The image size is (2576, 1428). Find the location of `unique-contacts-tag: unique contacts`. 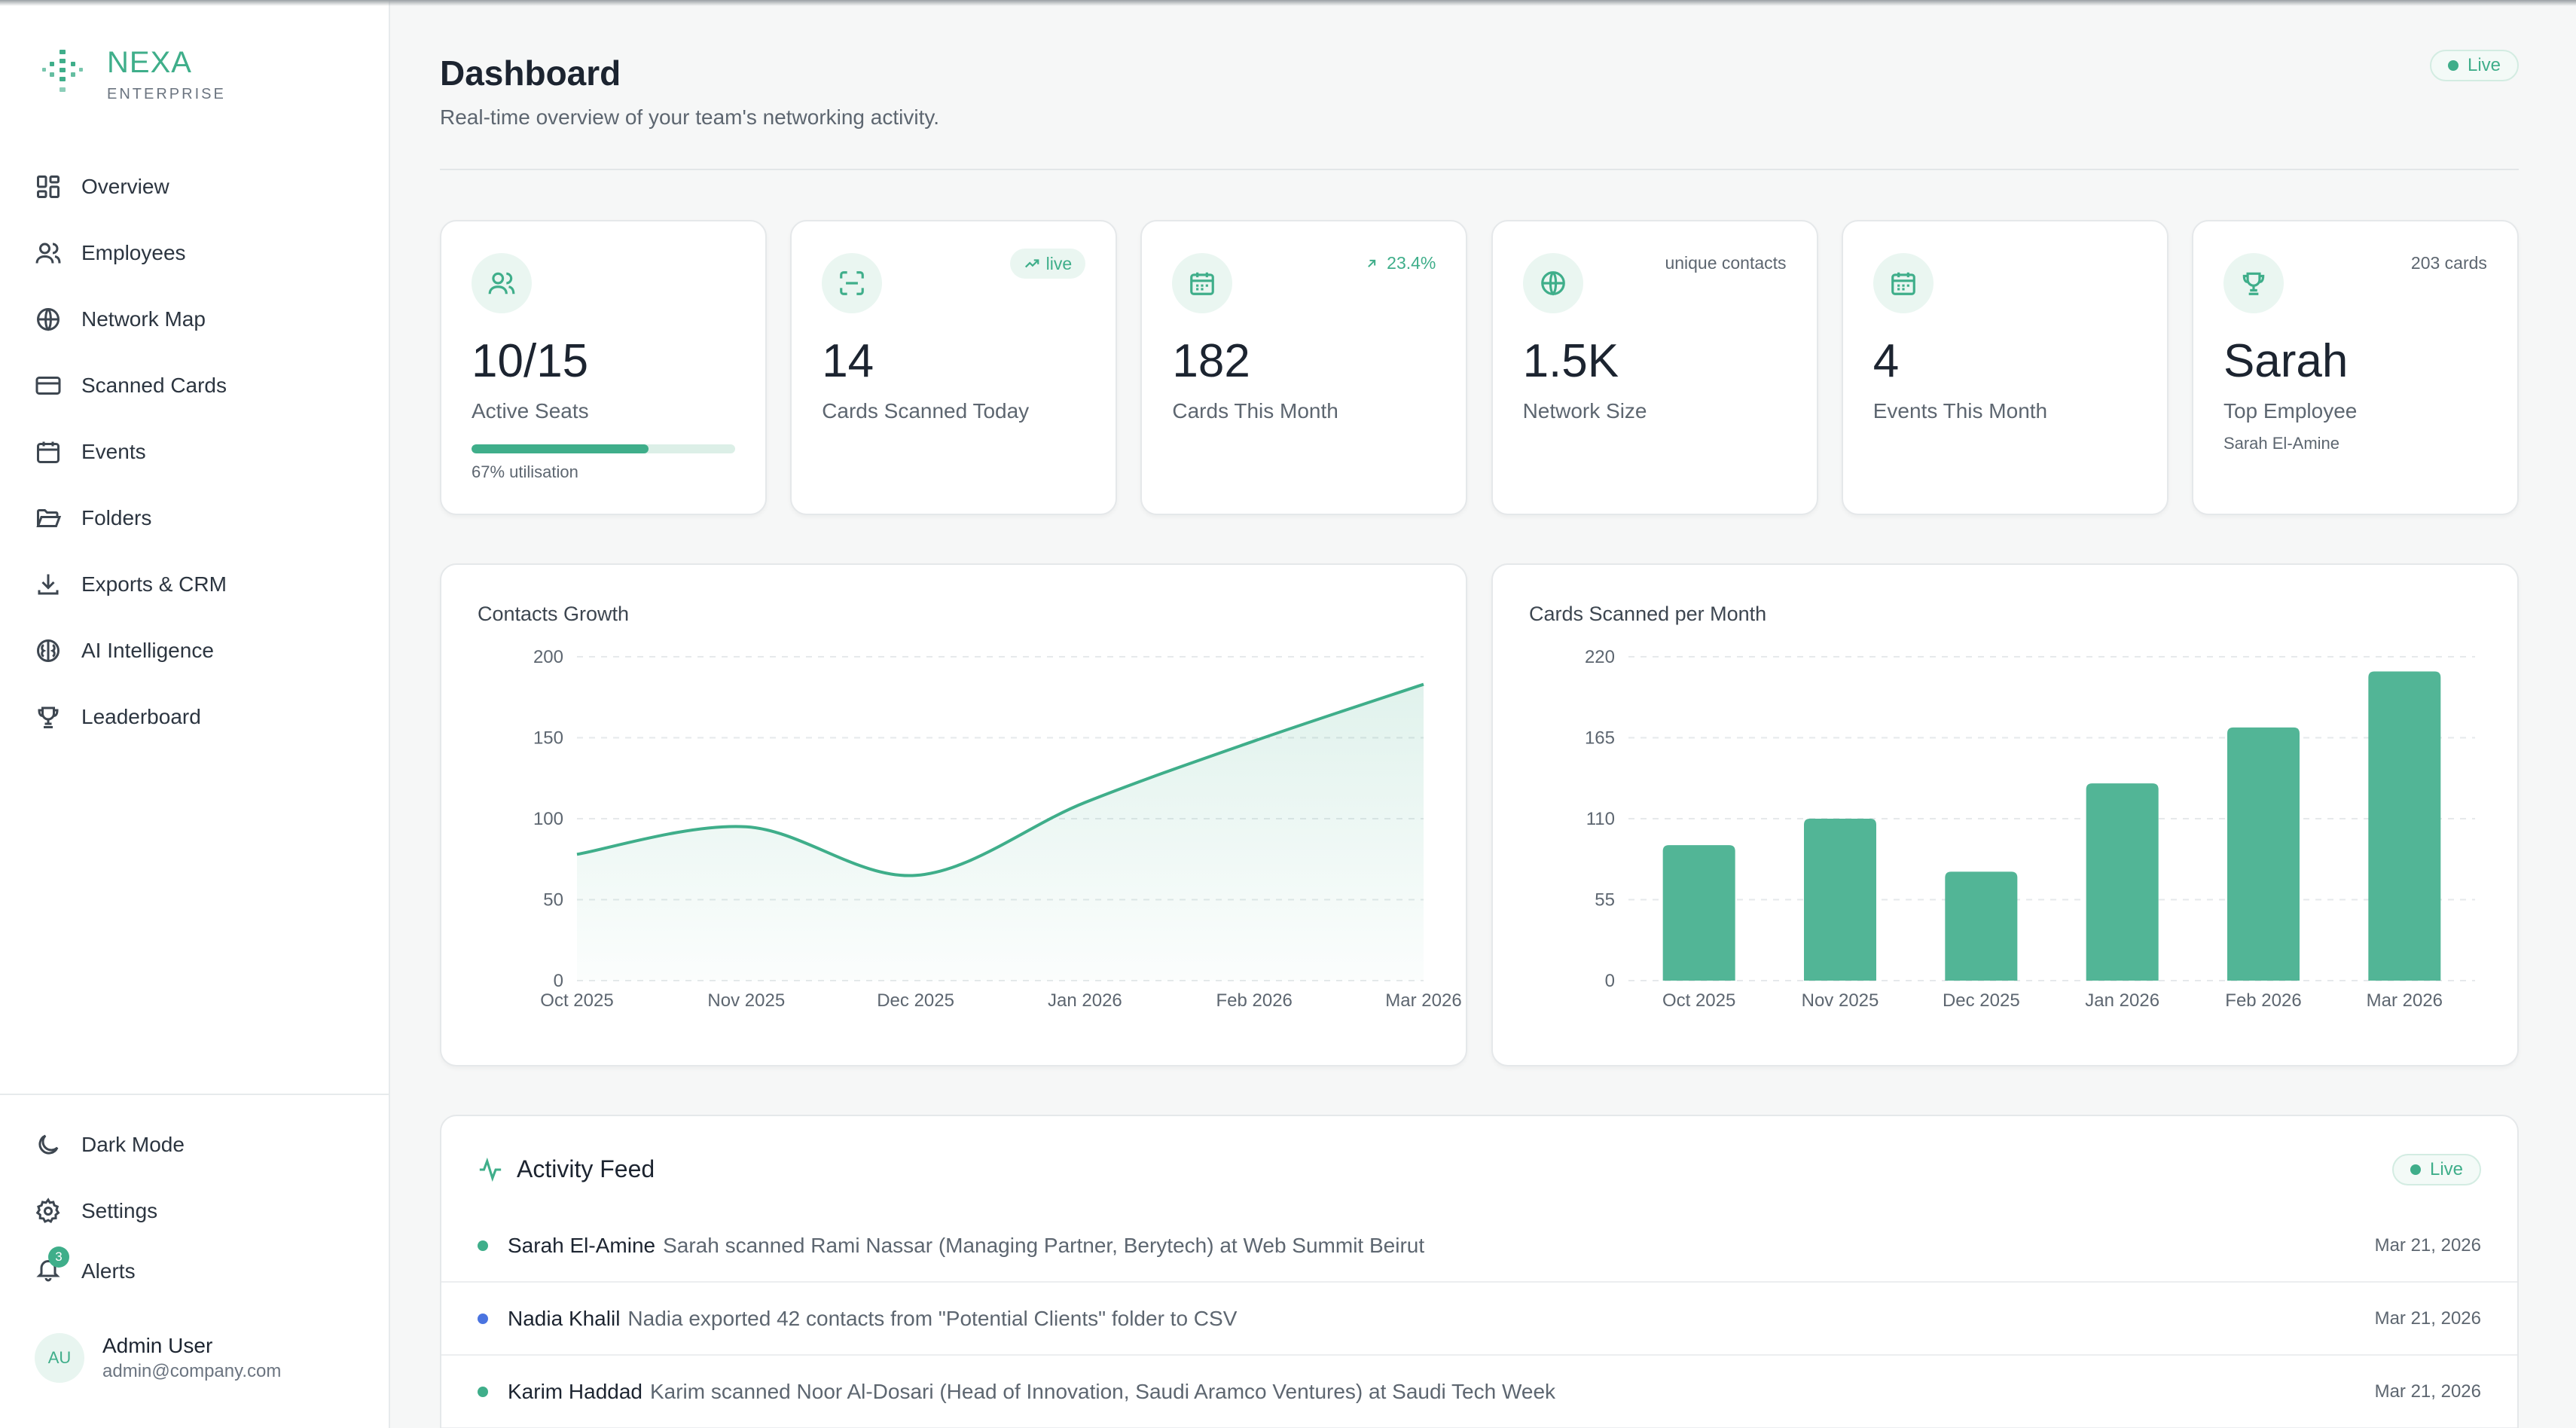

unique-contacts-tag: unique contacts is located at coordinates (1726, 263).